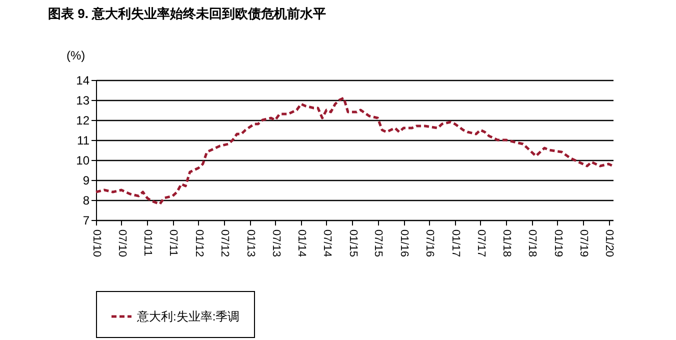 This screenshot has height=340, width=676. I want to click on legend-label: 意大利:失业率:季调, so click(188, 317).